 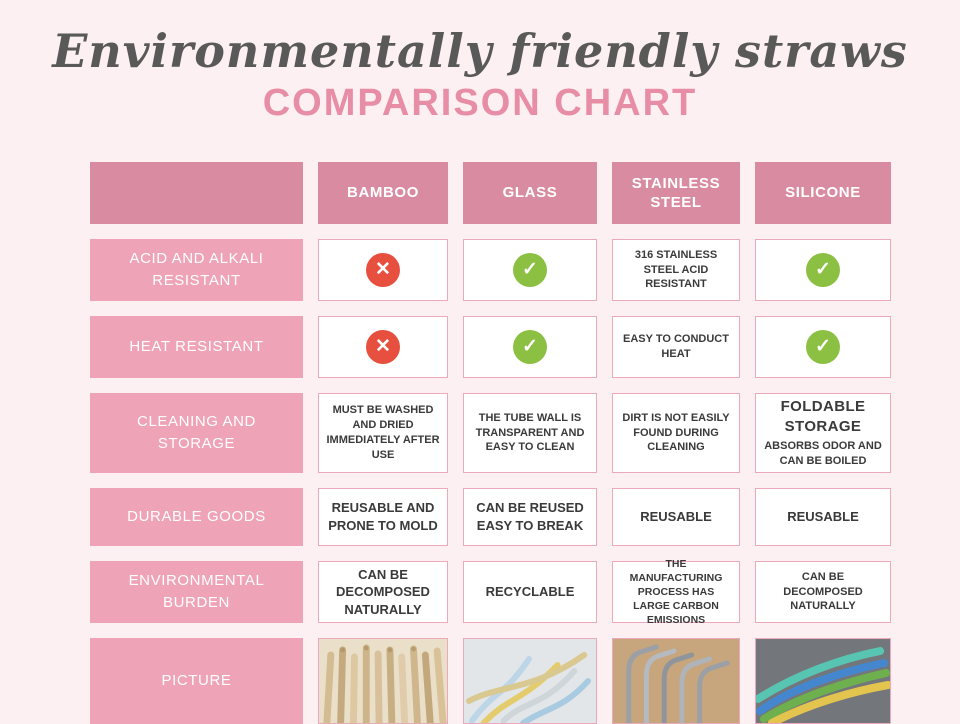 I want to click on cell-acid-silicone: ✓, so click(x=823, y=270).